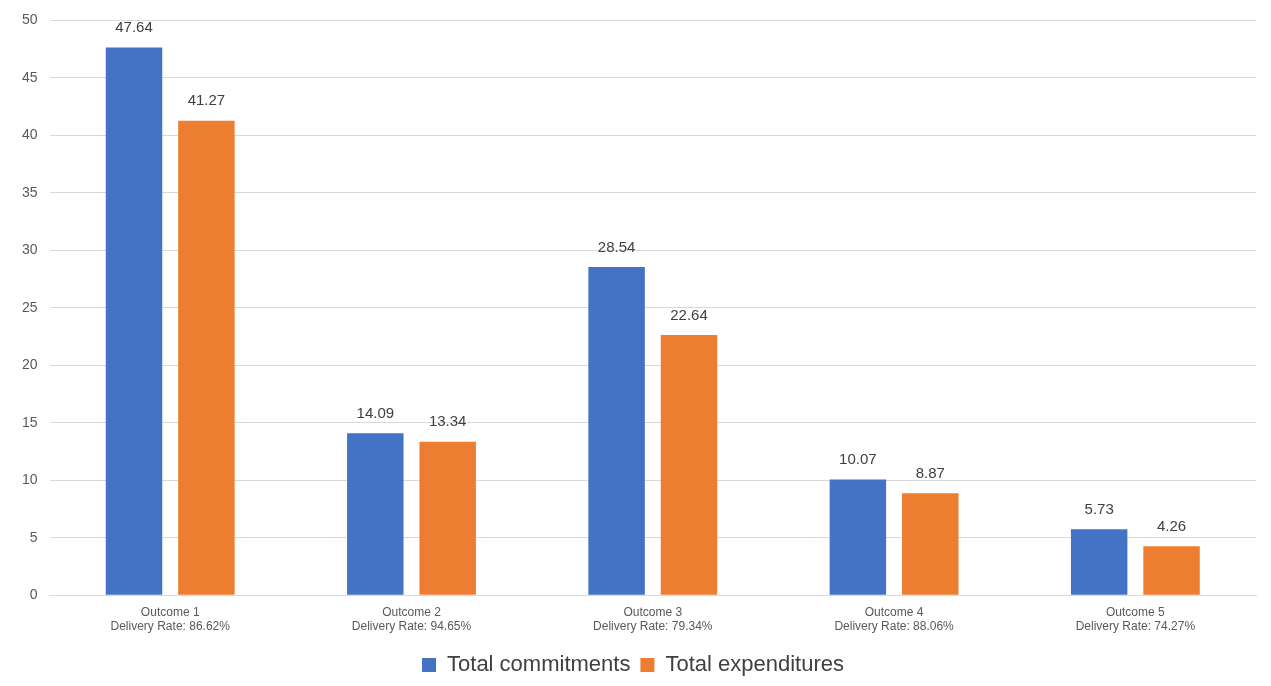  What do you see at coordinates (29, 76) in the screenshot?
I see `y-tick-label: 45` at bounding box center [29, 76].